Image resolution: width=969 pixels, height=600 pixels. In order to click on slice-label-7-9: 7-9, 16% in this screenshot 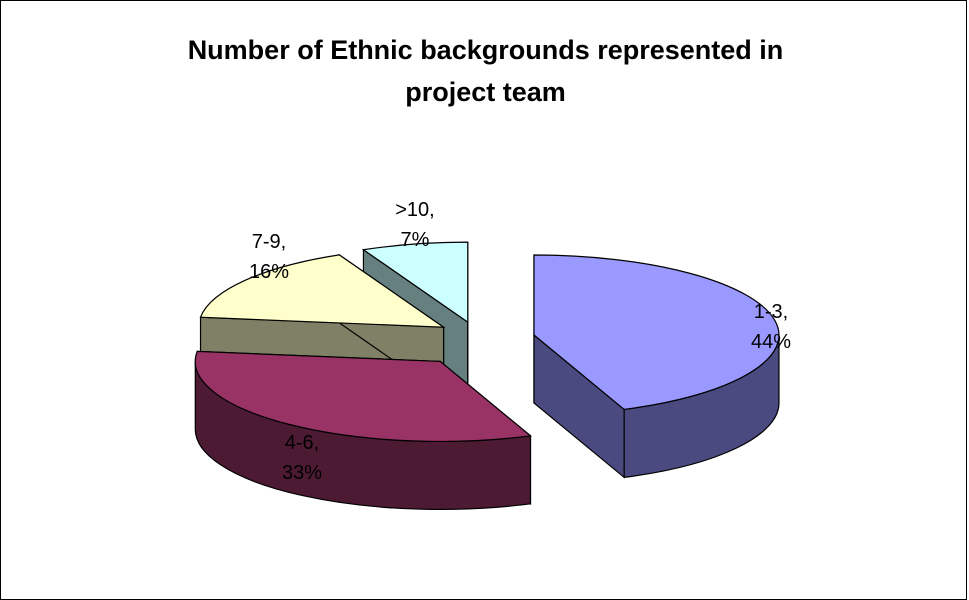, I will do `click(269, 257)`.